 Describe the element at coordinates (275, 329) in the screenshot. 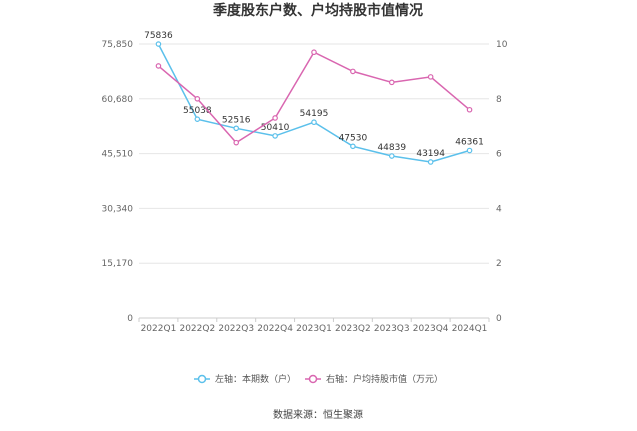

I see `x-tick-label: 2022Q4` at that location.